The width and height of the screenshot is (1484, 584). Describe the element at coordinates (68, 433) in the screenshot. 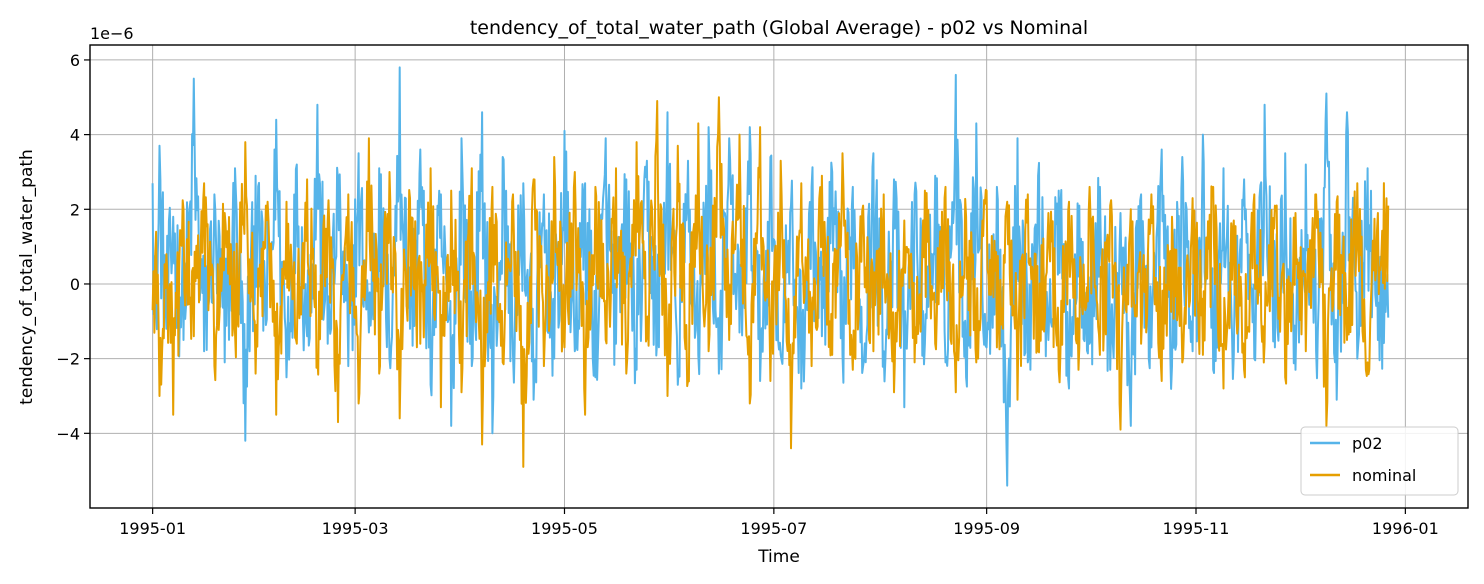

I see `y-tick-label: −4` at that location.